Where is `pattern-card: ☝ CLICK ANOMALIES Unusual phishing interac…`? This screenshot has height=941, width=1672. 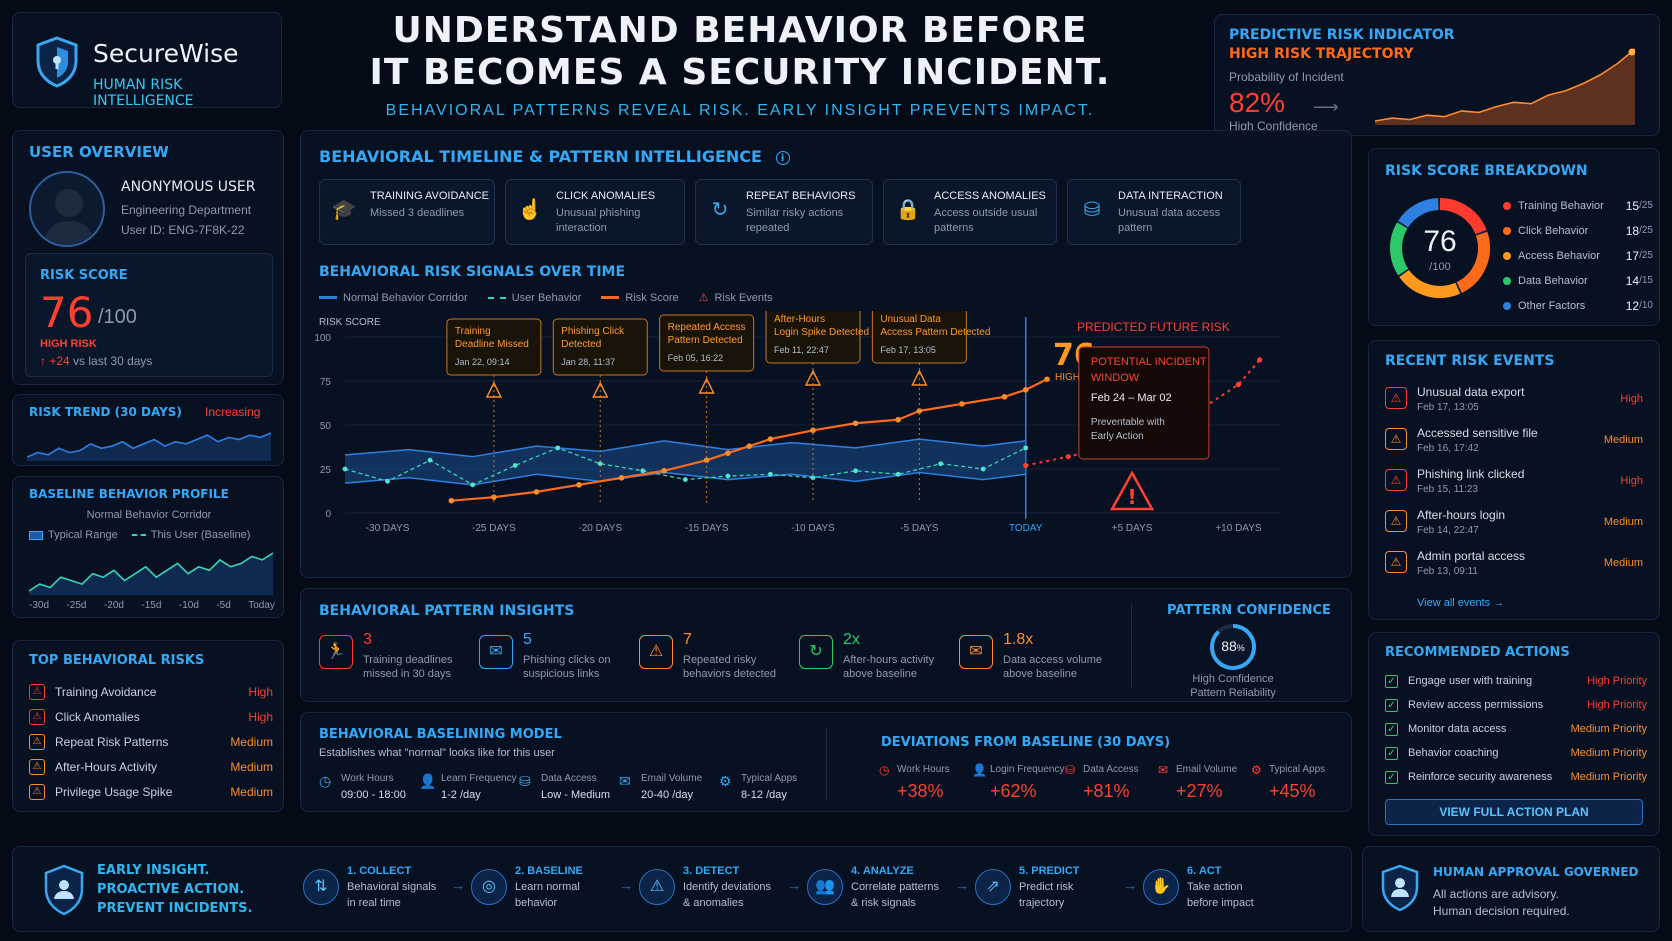 pattern-card: ☝ CLICK ANOMALIES Unusual phishing interac… is located at coordinates (595, 212).